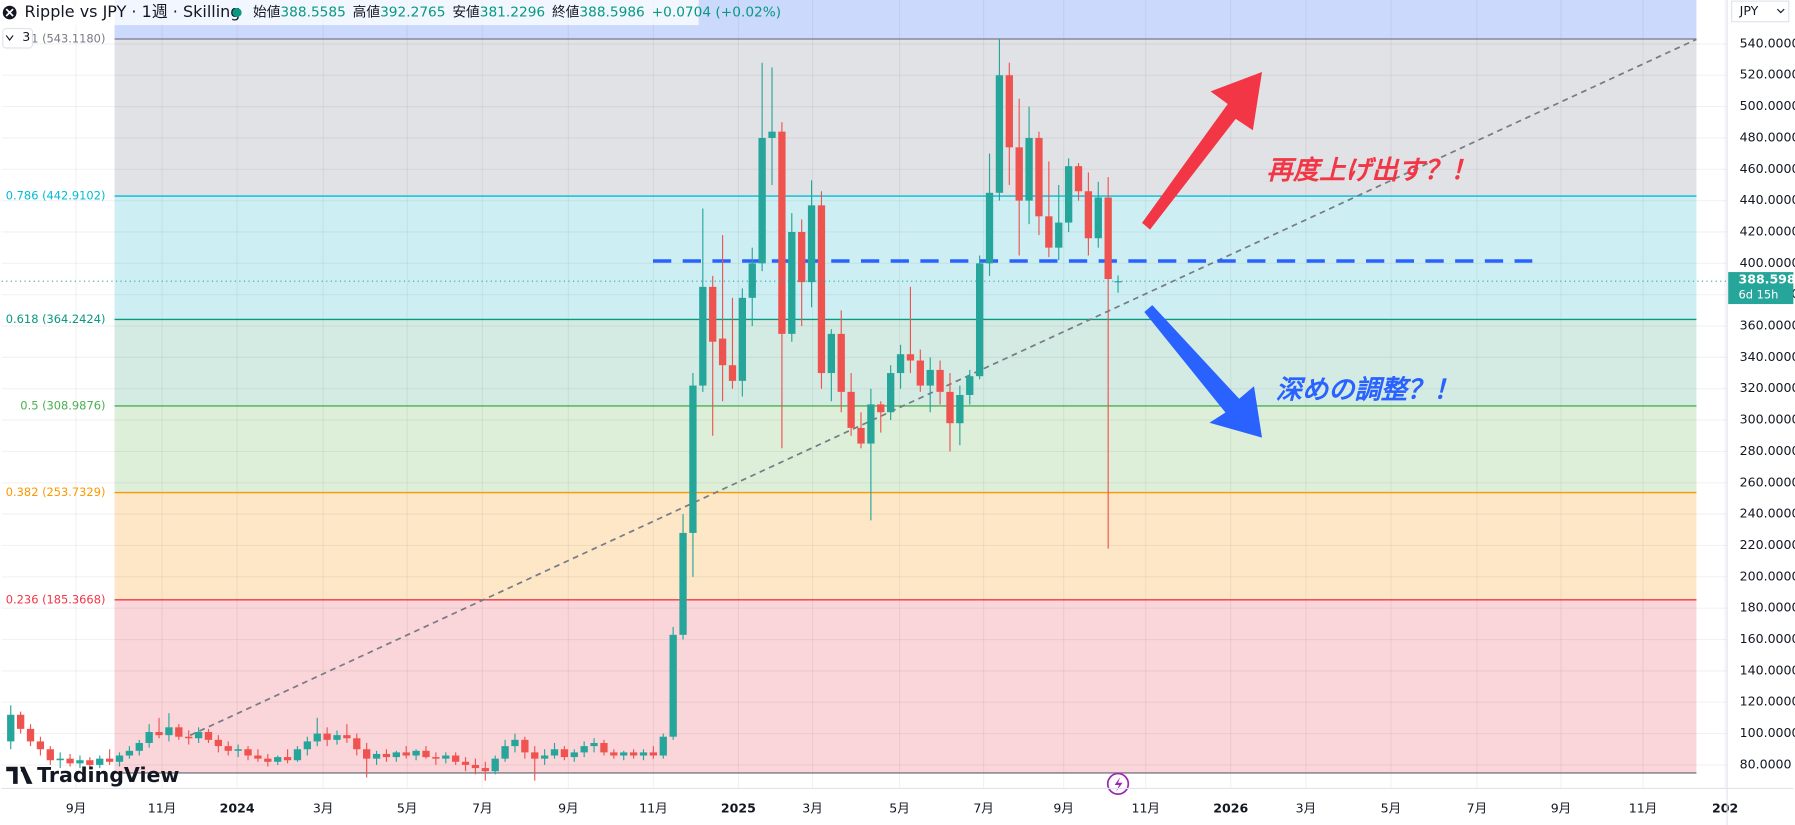 The height and width of the screenshot is (825, 1795). What do you see at coordinates (18, 38) in the screenshot?
I see `layer-toggle` at bounding box center [18, 38].